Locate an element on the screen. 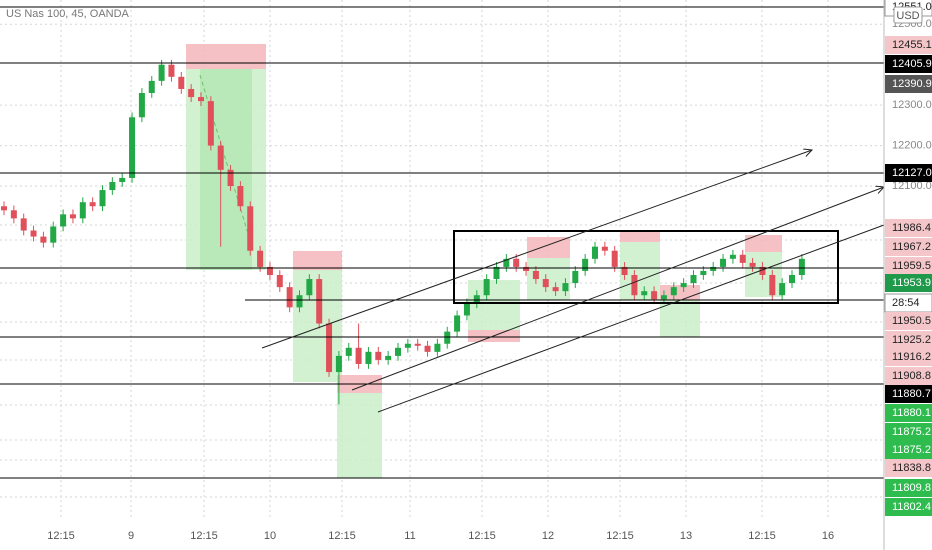 This screenshot has height=550, width=932. currency-box is located at coordinates (908, 15).